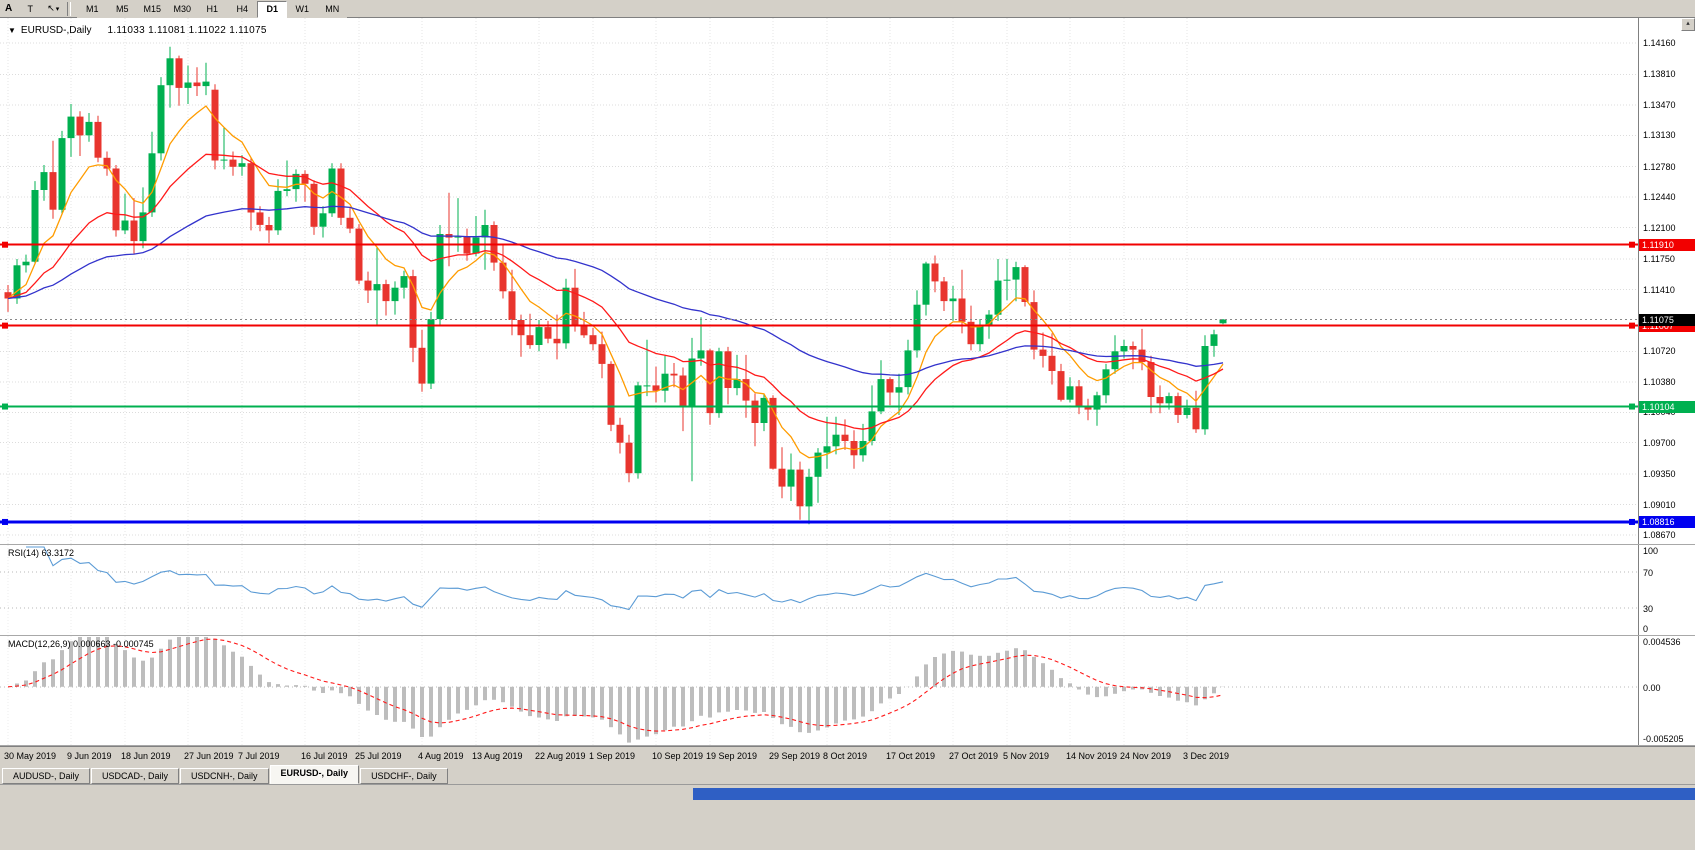 Image resolution: width=1695 pixels, height=850 pixels. What do you see at coordinates (1662, 642) in the screenshot?
I see `macd-axis-label: 0.004536` at bounding box center [1662, 642].